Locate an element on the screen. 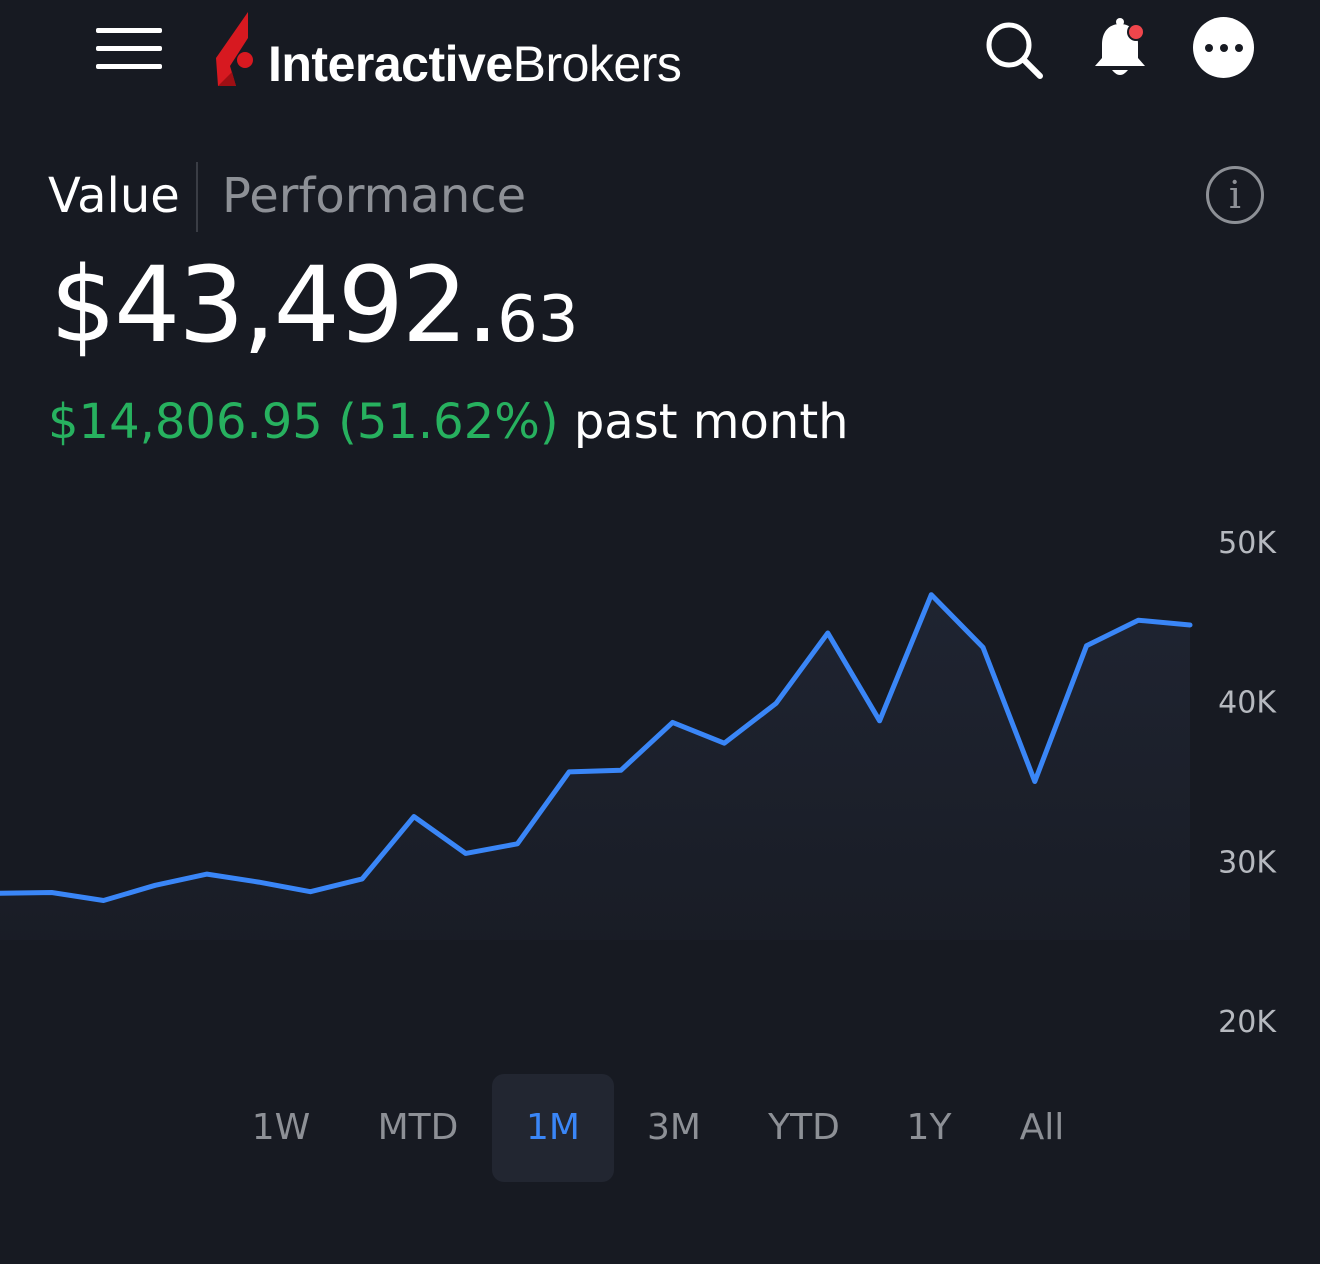  brand-name-regular: Brokers is located at coordinates (597, 64).